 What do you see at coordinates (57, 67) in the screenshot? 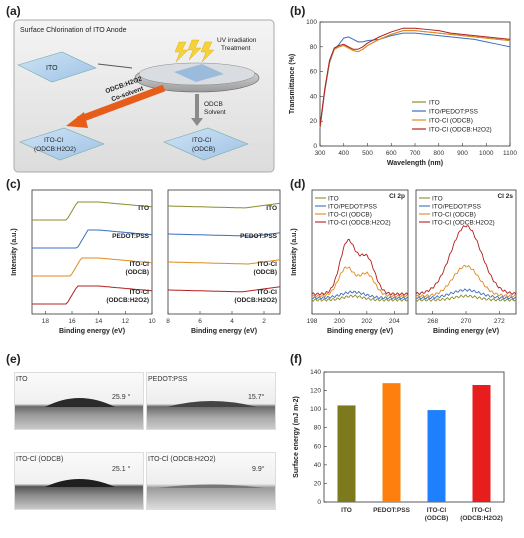
I see `ito-slab` at bounding box center [57, 67].